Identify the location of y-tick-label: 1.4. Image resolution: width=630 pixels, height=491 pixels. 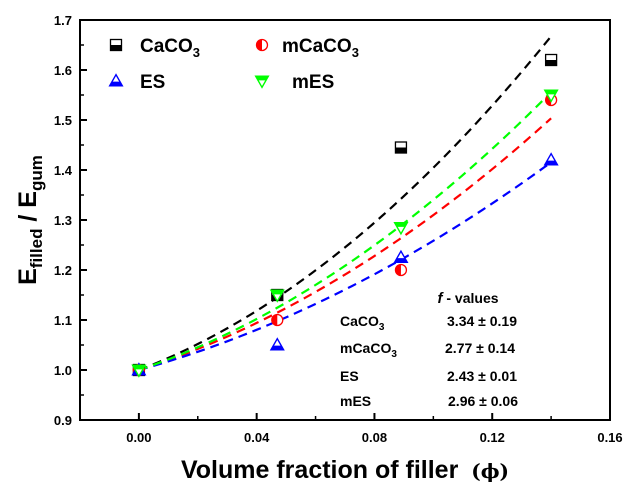
(63, 170).